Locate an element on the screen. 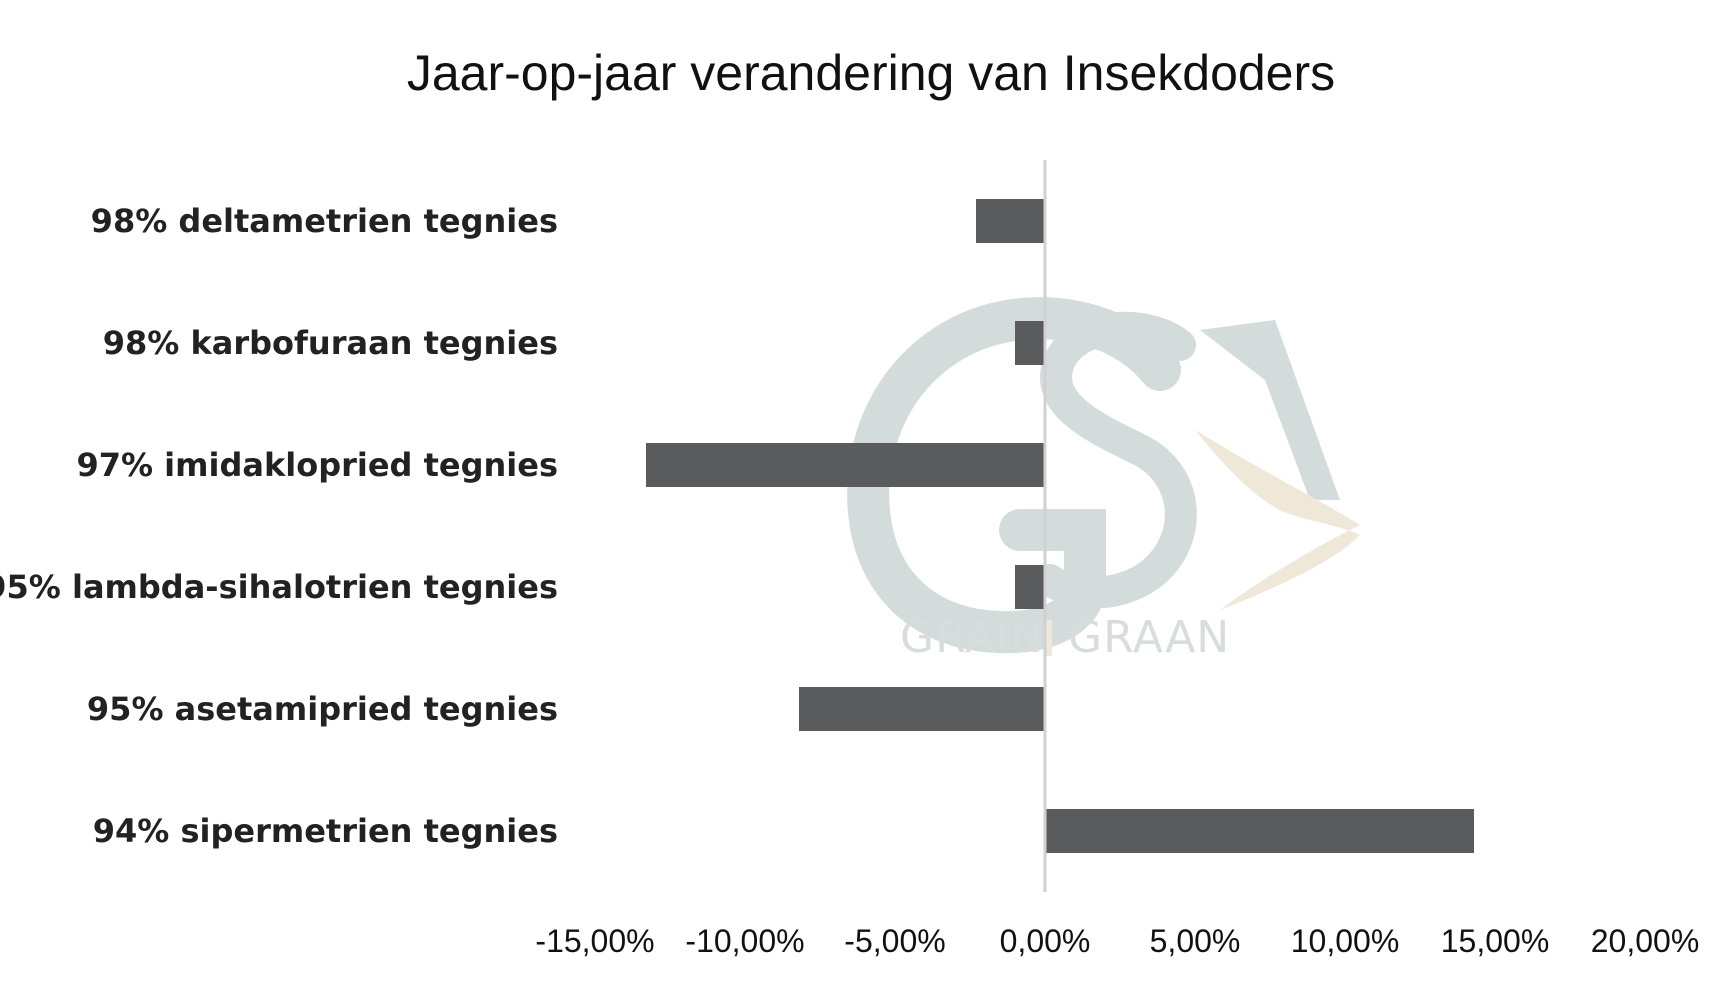 The width and height of the screenshot is (1722, 981). category-label-2: 98% karbofuraan tegnies is located at coordinates (330, 343).